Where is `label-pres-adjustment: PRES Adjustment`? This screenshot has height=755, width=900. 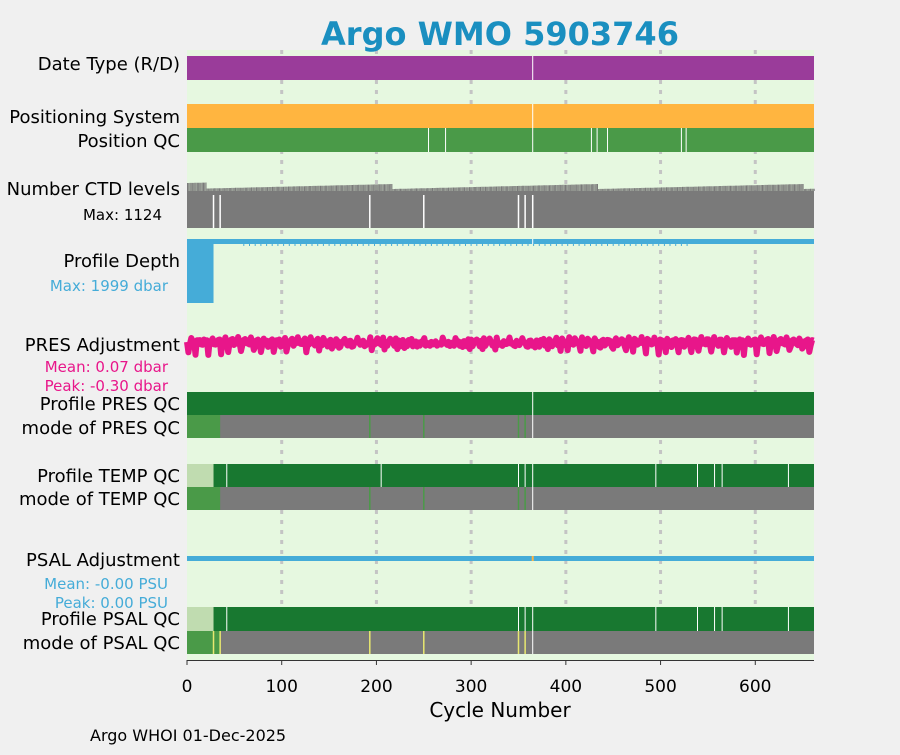
label-pres-adjustment: PRES Adjustment is located at coordinates (102, 345).